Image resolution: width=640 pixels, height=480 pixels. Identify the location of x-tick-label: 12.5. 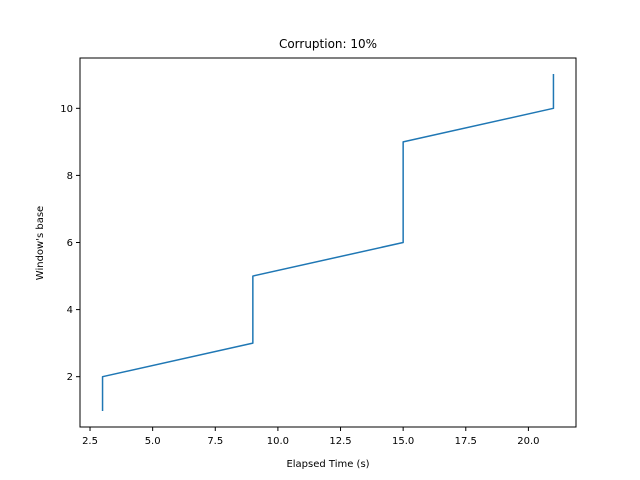
(340, 441).